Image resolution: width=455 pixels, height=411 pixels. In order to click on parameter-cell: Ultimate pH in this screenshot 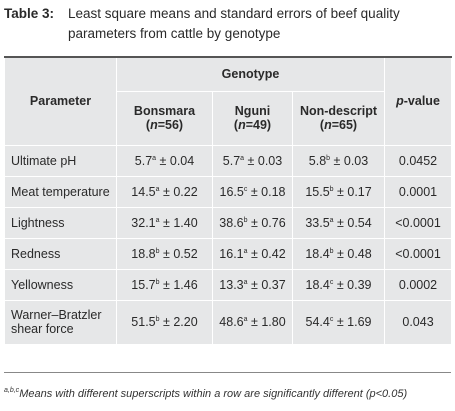, I will do `click(60, 160)`.